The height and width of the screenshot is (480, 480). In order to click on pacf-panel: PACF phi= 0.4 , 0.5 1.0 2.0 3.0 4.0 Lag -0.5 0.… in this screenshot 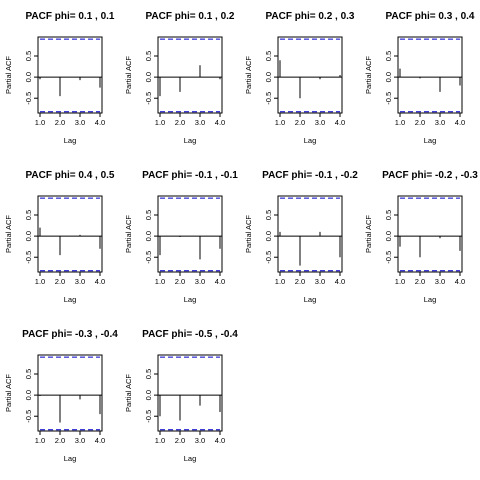, I will do `click(59, 237)`.